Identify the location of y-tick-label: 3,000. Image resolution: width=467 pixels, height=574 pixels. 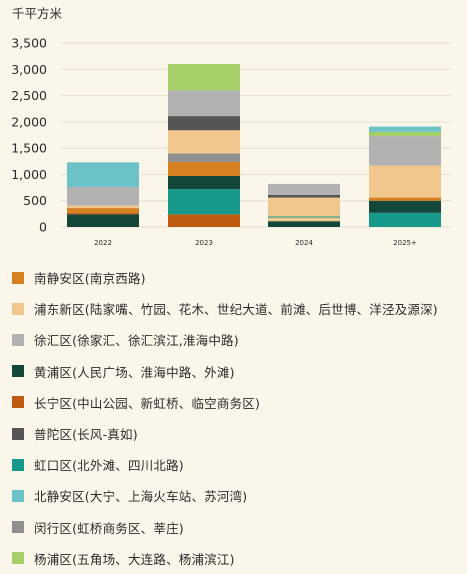
(29, 69).